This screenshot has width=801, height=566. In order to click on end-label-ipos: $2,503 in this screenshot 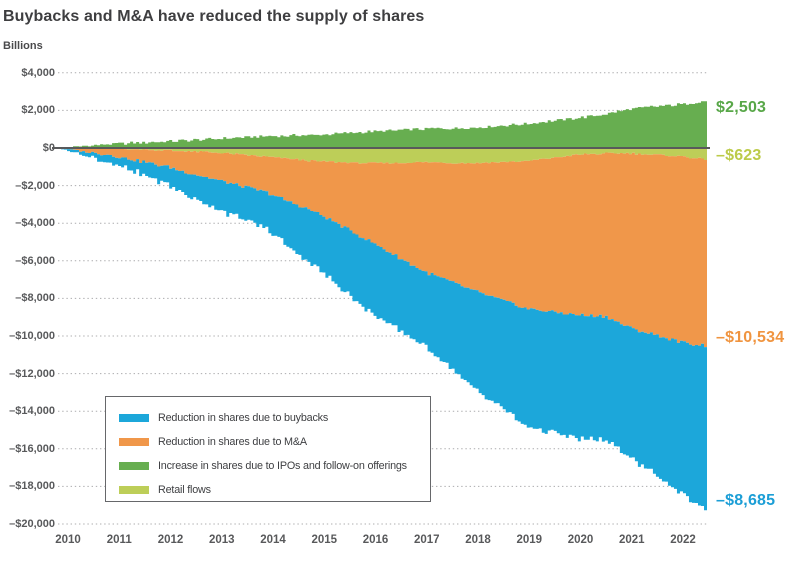, I will do `click(741, 107)`.